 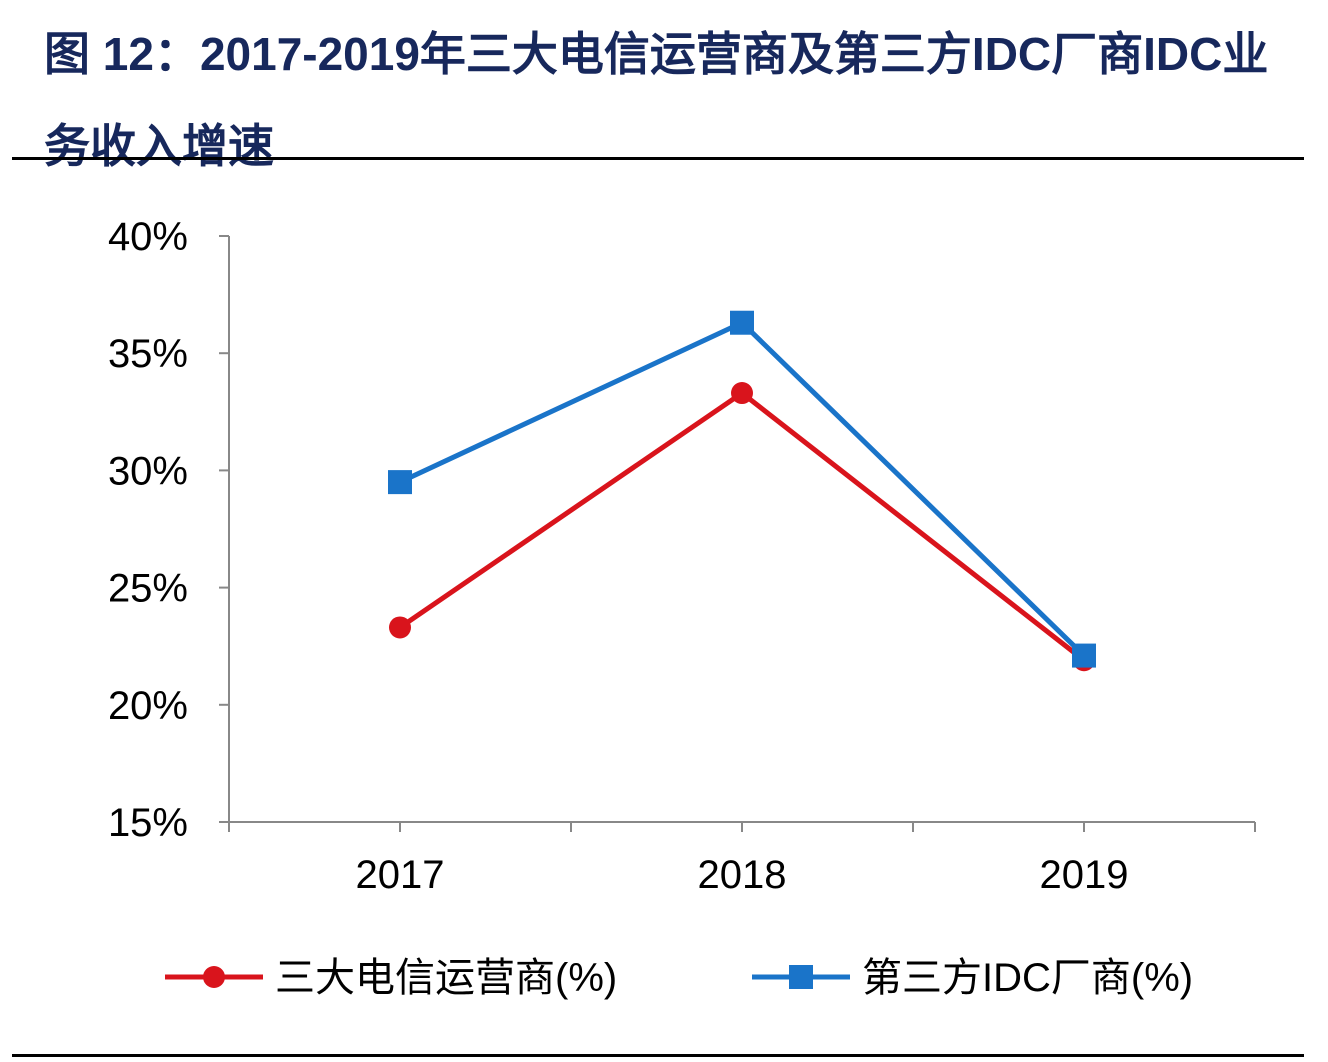 What do you see at coordinates (148, 706) in the screenshot?
I see `y-tick-label: 20%` at bounding box center [148, 706].